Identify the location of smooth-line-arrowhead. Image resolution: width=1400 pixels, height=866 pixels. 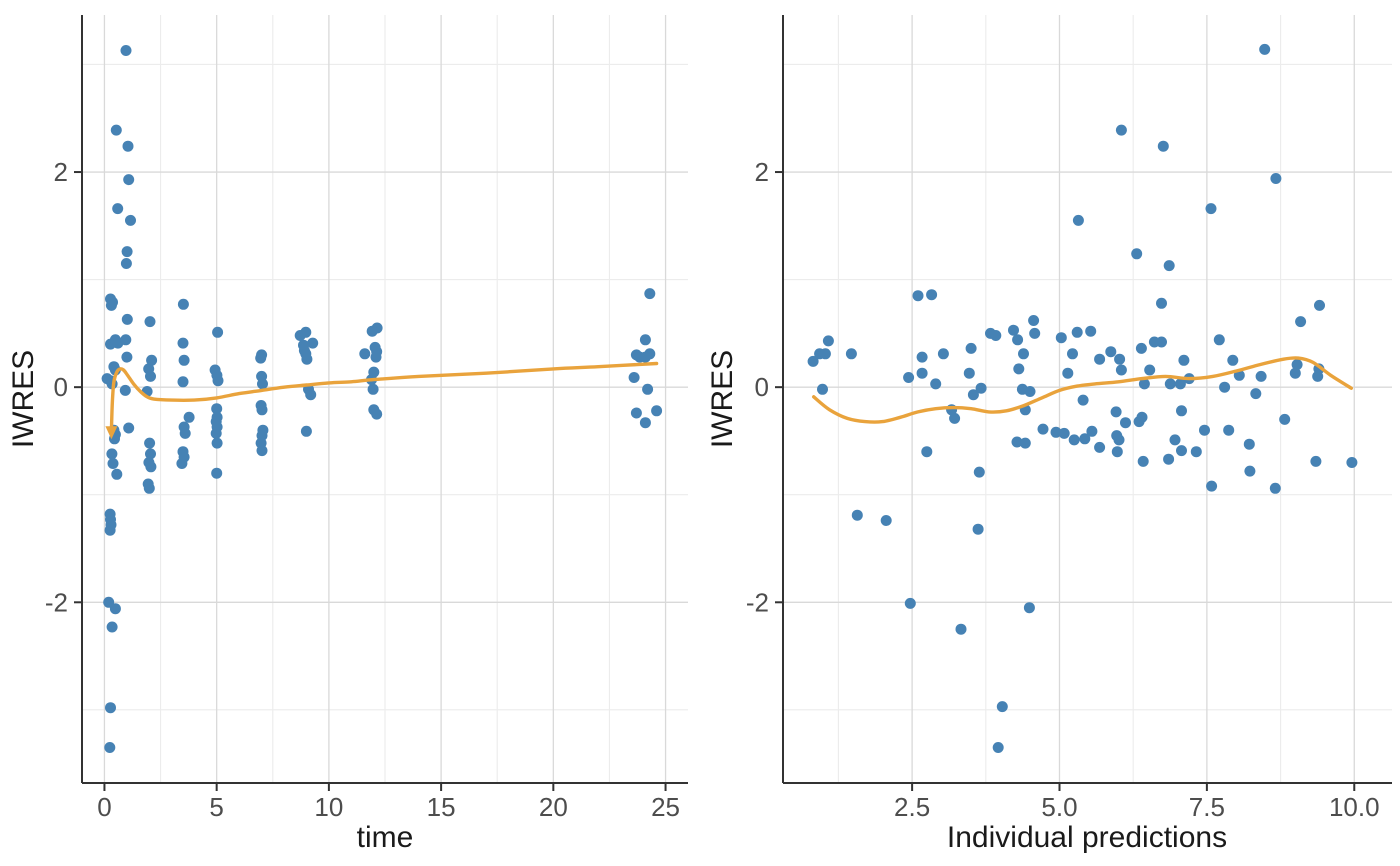
(111, 433).